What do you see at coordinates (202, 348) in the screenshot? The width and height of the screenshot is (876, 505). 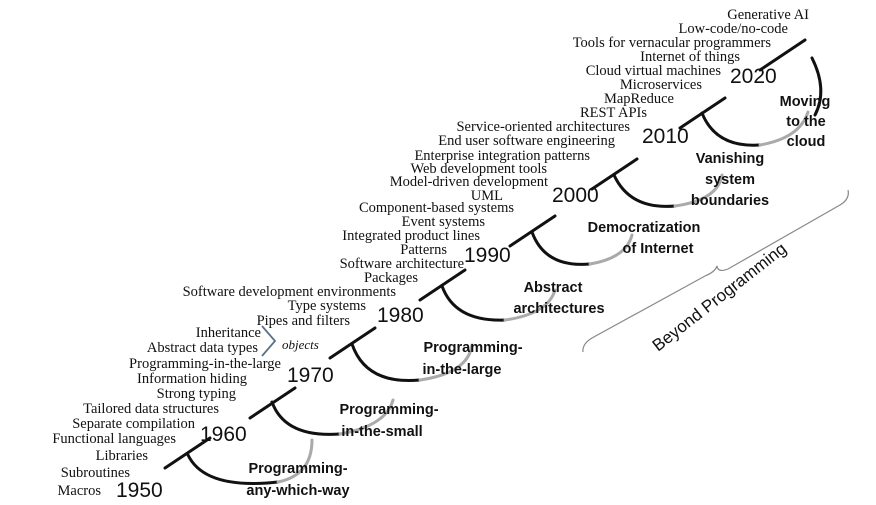 I see `topic-label: Abstract data types` at bounding box center [202, 348].